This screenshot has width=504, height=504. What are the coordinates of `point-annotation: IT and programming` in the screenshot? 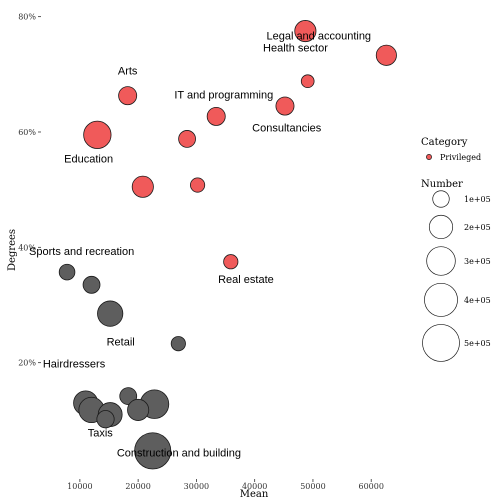 It's located at (223, 96).